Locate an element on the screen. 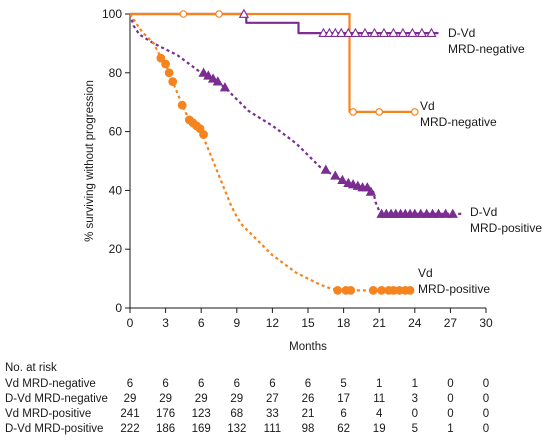  x-tick-label: 0 is located at coordinates (130, 323).